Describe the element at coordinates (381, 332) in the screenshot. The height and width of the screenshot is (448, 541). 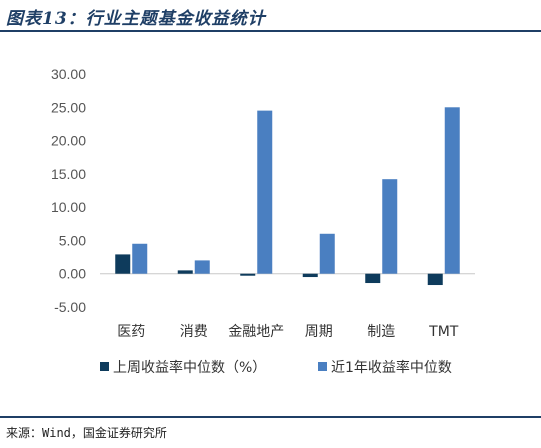
I see `category-label: 制造` at that location.